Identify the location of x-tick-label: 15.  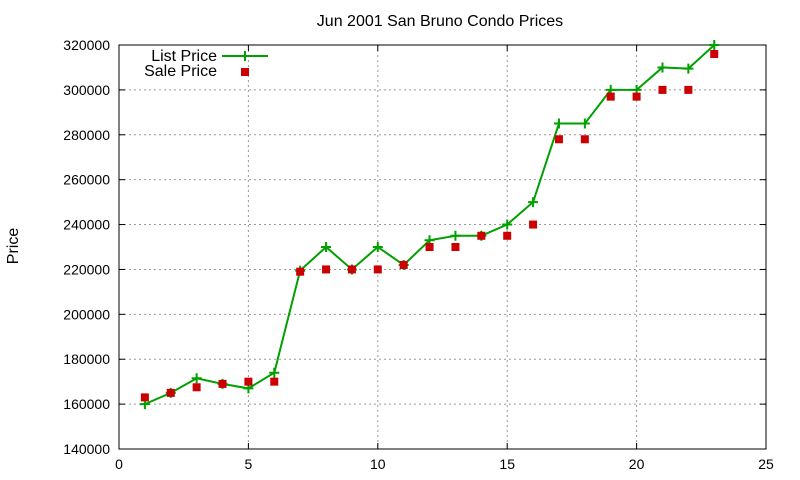
(507, 464).